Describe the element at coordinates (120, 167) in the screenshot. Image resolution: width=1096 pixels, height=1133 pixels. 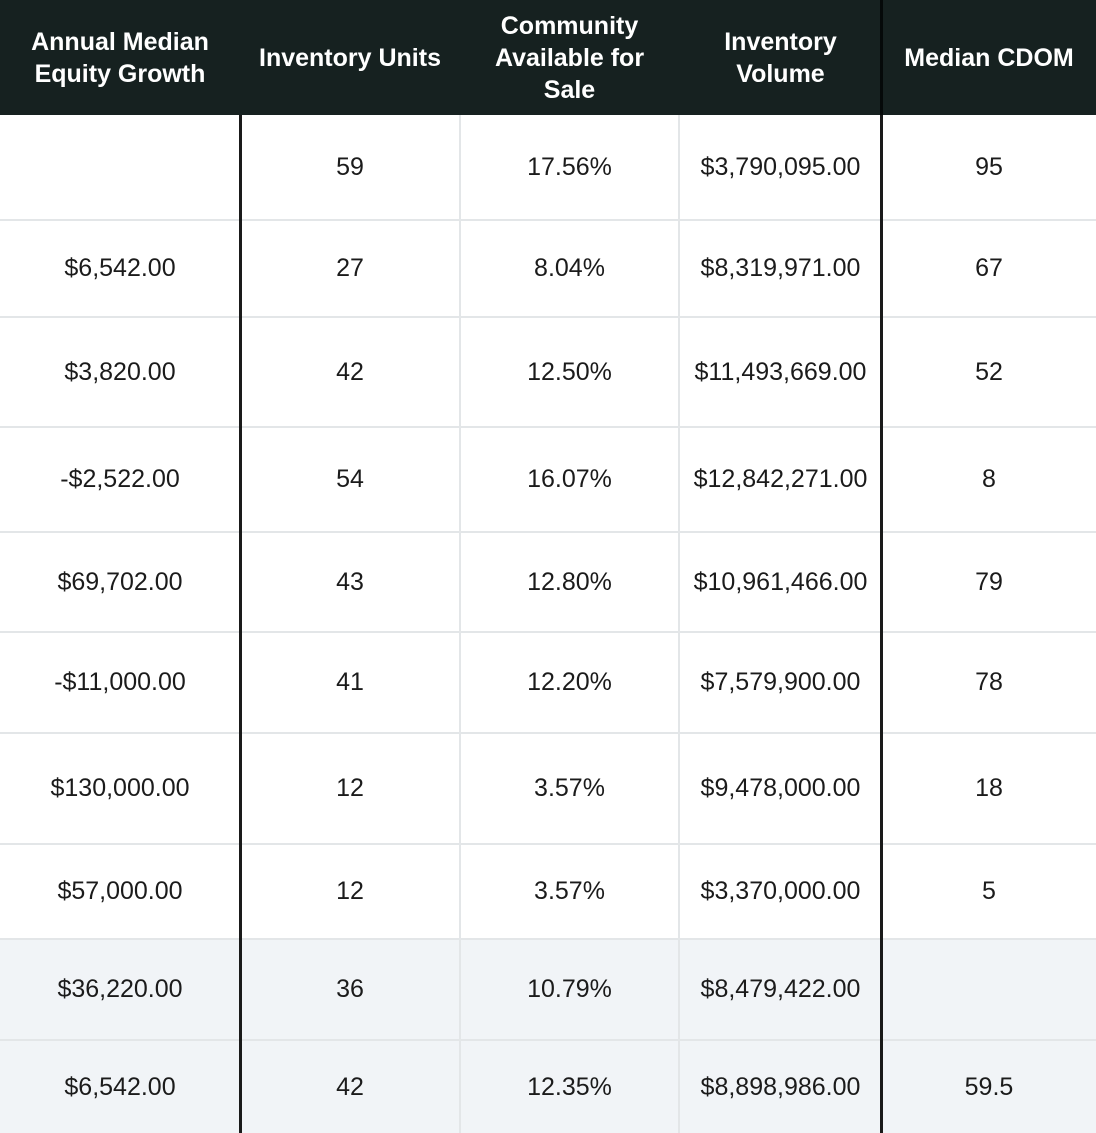
I see `cell-annual-median-equity-growth` at that location.